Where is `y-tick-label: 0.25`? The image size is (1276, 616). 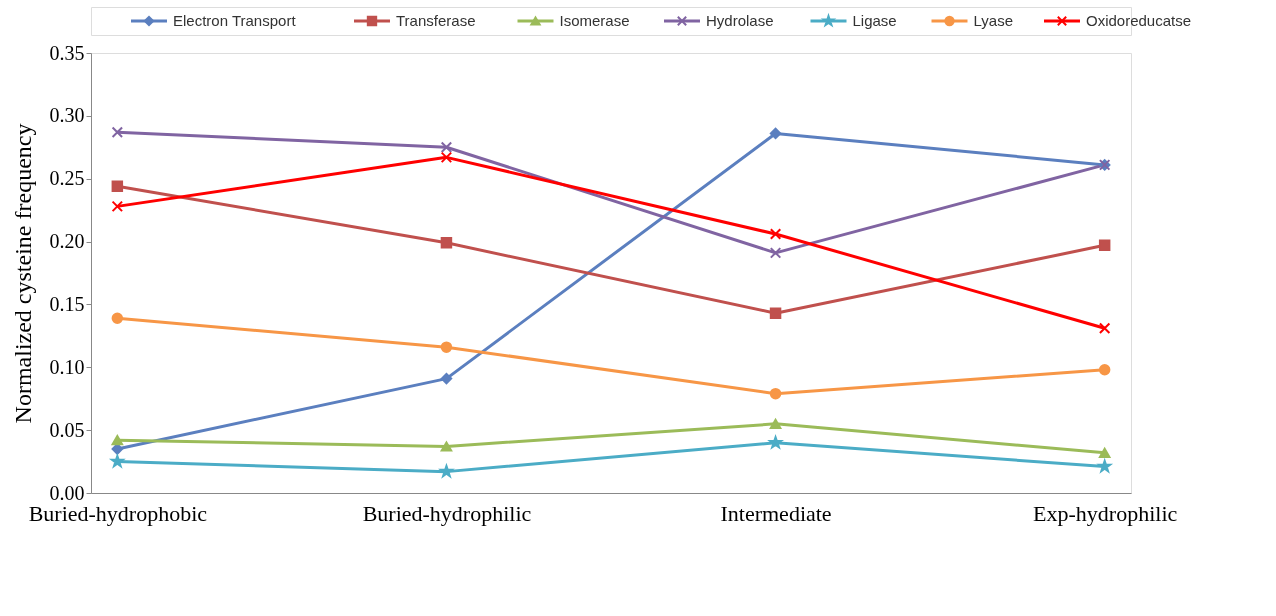
y-tick-label: 0.25 is located at coordinates (67, 178).